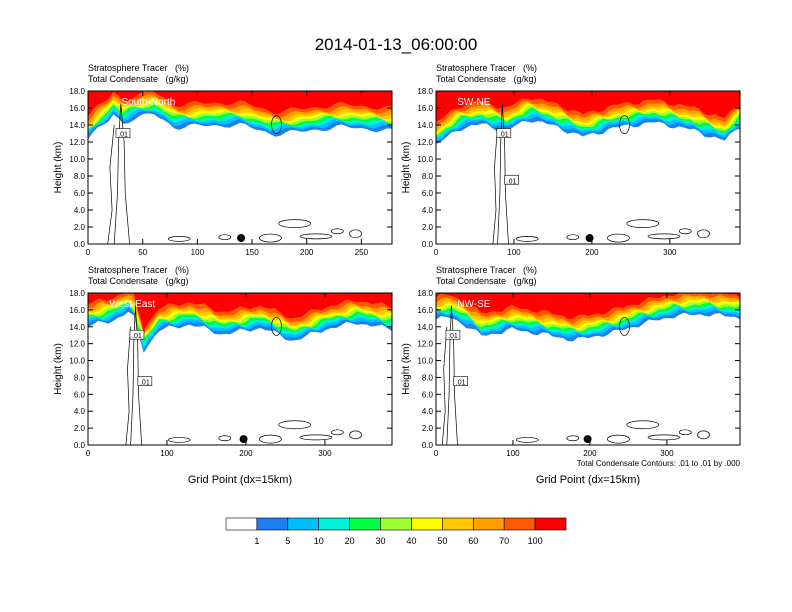  Describe the element at coordinates (142, 252) in the screenshot. I see `x-tick-label: 50` at that location.